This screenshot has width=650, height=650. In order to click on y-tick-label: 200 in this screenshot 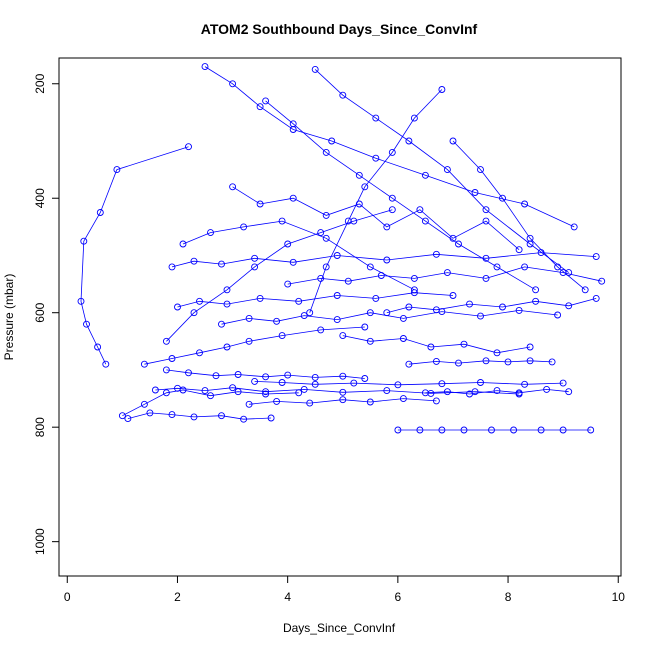, I will do `click(40, 83)`.